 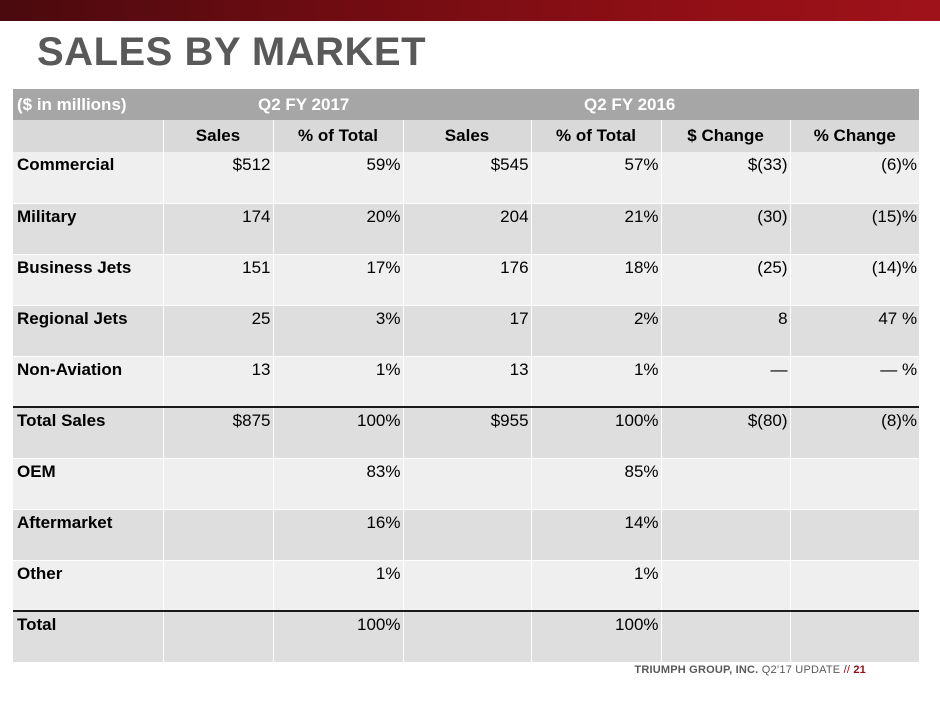 I want to click on table-cell: 83%, so click(x=338, y=484).